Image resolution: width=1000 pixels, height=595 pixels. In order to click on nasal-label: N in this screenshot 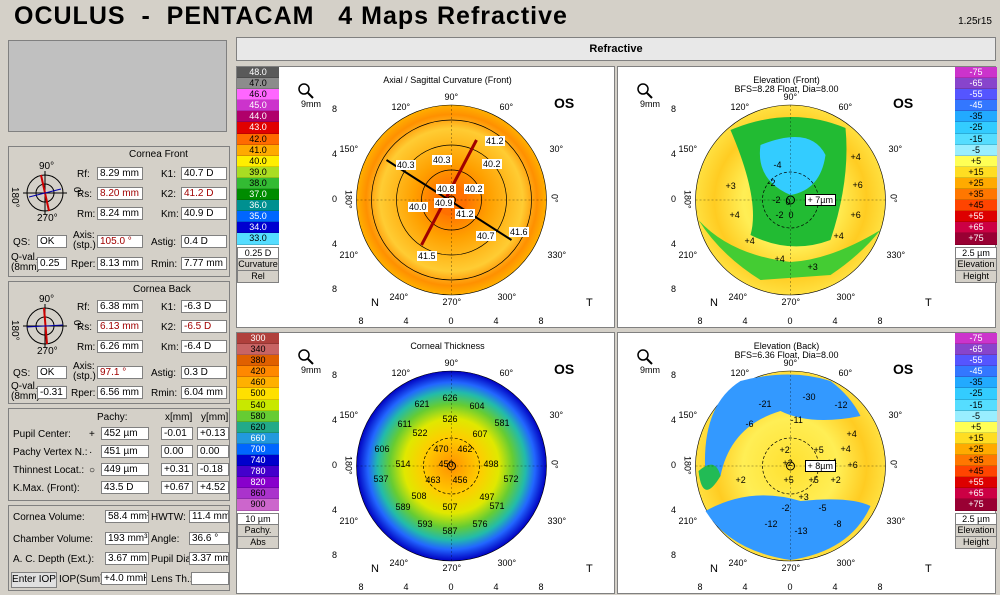, I will do `click(375, 303)`.